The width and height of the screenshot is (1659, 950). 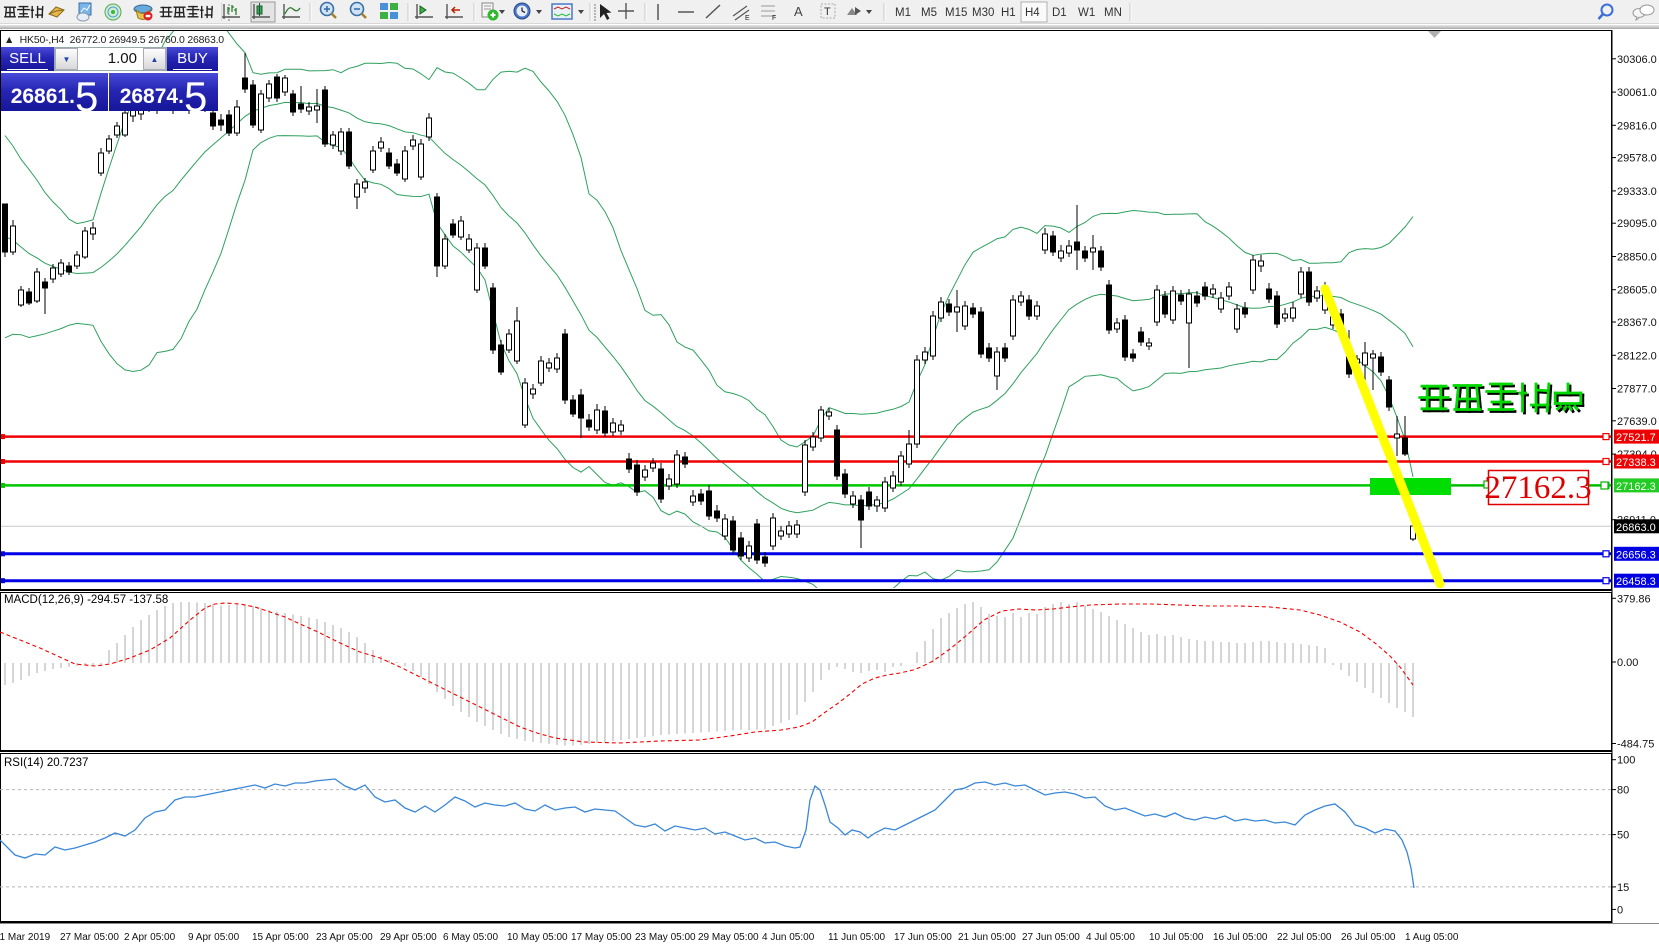 What do you see at coordinates (1368, 937) in the screenshot?
I see `svg-text: 26 Jul 05:00` at bounding box center [1368, 937].